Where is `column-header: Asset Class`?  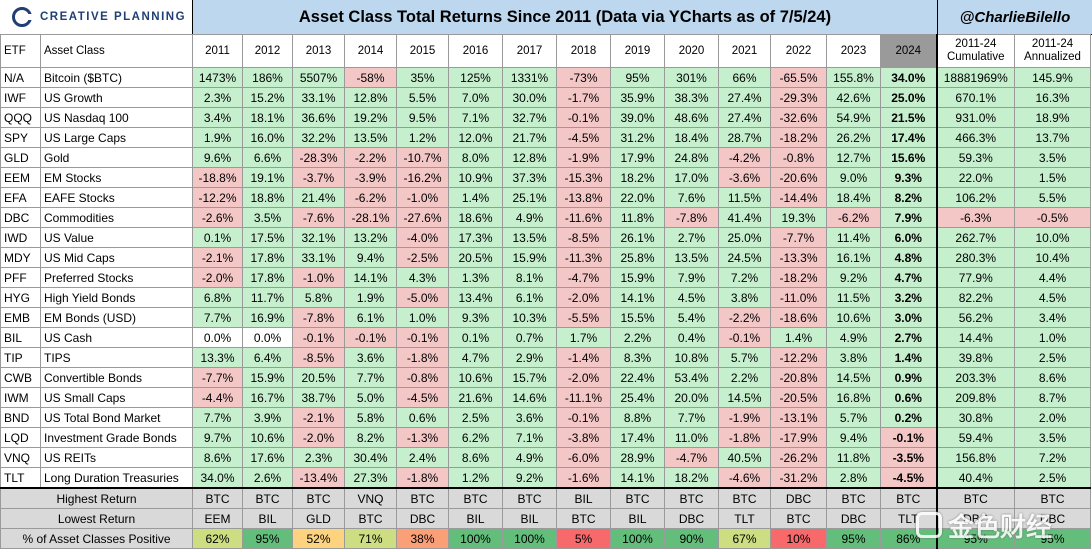
column-header: Asset Class is located at coordinates (116, 51).